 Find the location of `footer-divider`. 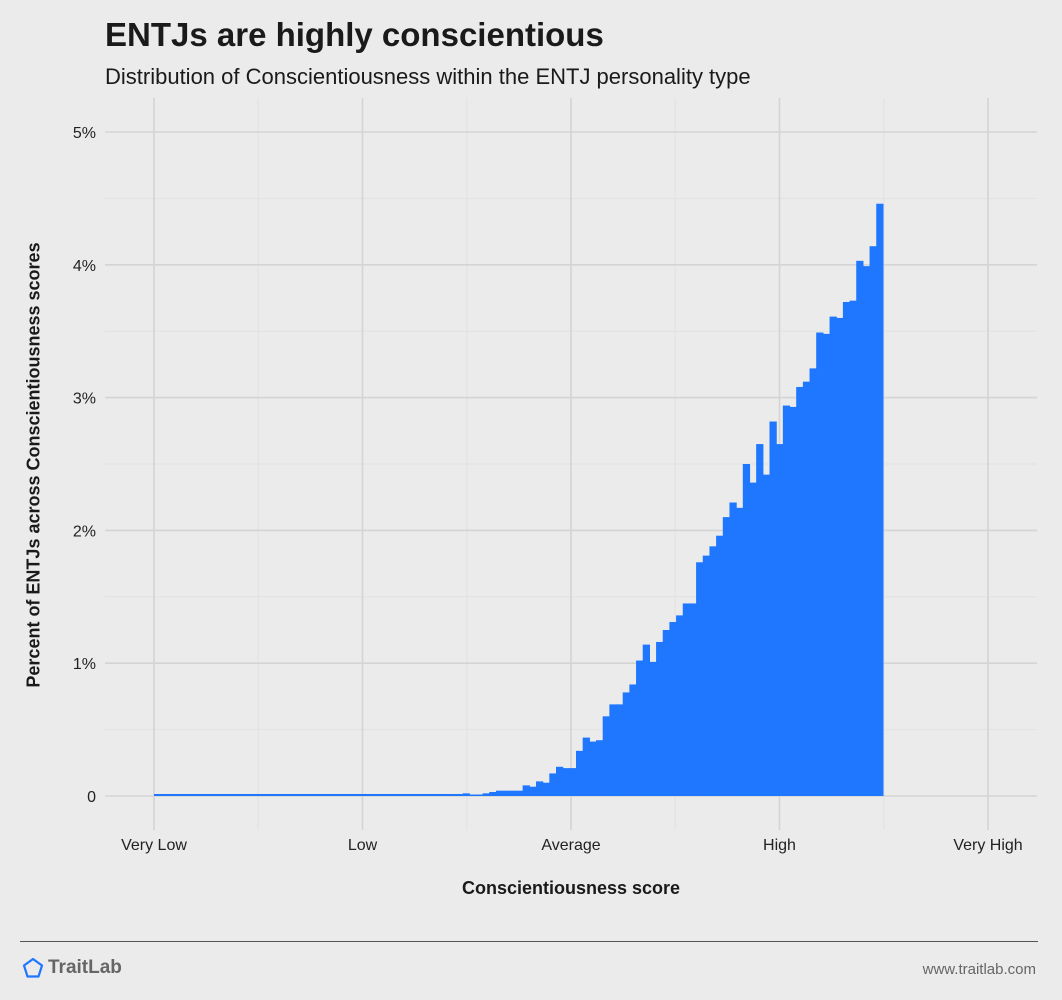

footer-divider is located at coordinates (529, 941).